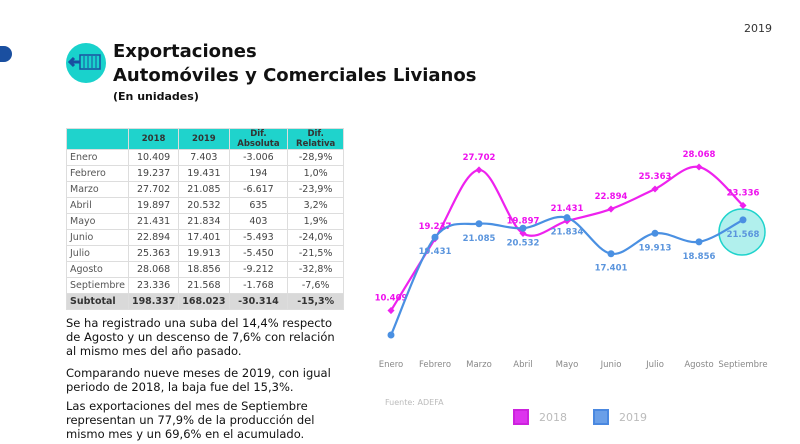  Describe the element at coordinates (315, 173) in the screenshot. I see `table-cell: 1,0%` at that location.